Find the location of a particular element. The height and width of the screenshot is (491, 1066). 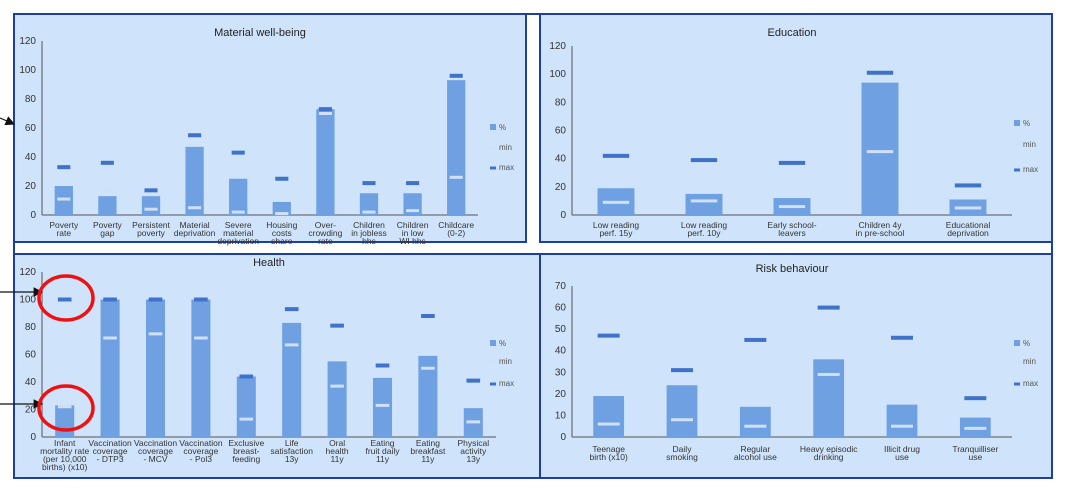

category-label: Early school- is located at coordinates (791, 225).